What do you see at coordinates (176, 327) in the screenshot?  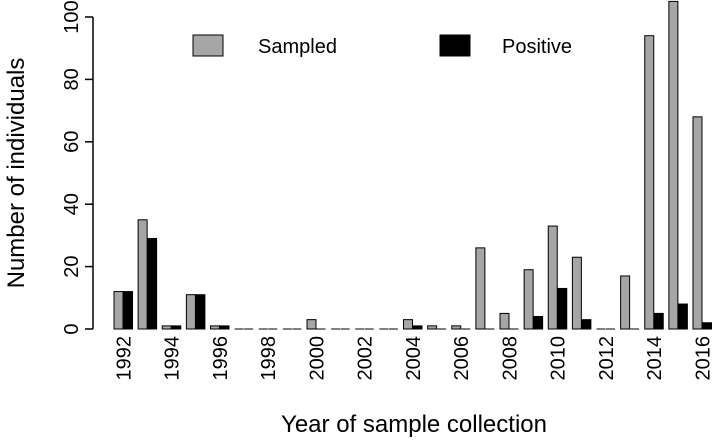 I see `bar-positive-1994` at bounding box center [176, 327].